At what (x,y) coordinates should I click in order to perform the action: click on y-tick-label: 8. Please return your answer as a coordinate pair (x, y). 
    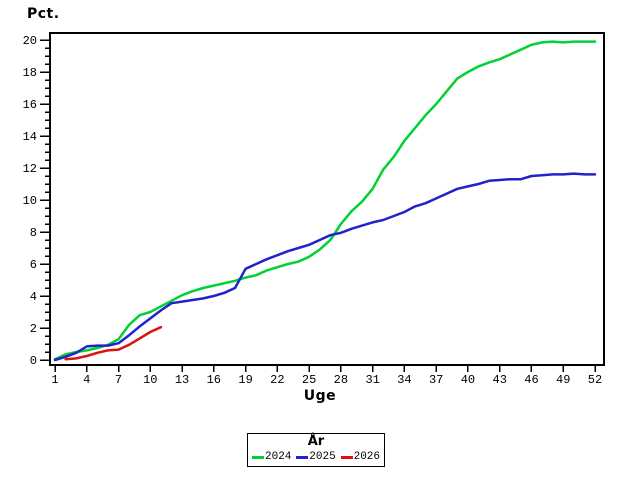
    Looking at the image, I should click on (33, 233).